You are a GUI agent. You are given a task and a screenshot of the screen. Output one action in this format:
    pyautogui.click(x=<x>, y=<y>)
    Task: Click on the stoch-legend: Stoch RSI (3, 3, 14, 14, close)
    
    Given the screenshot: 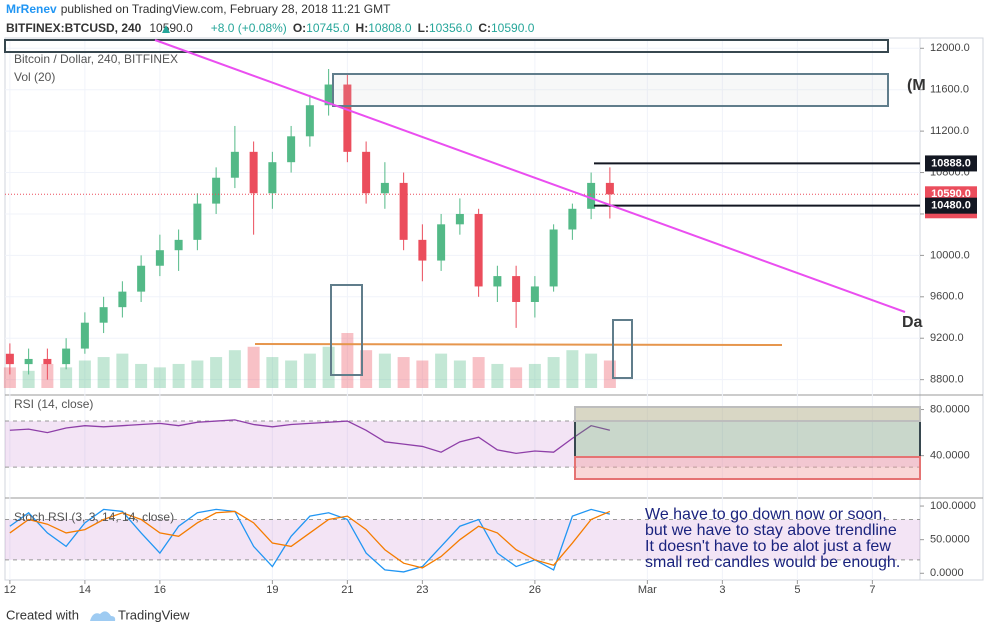 What is the action you would take?
    pyautogui.click(x=94, y=517)
    